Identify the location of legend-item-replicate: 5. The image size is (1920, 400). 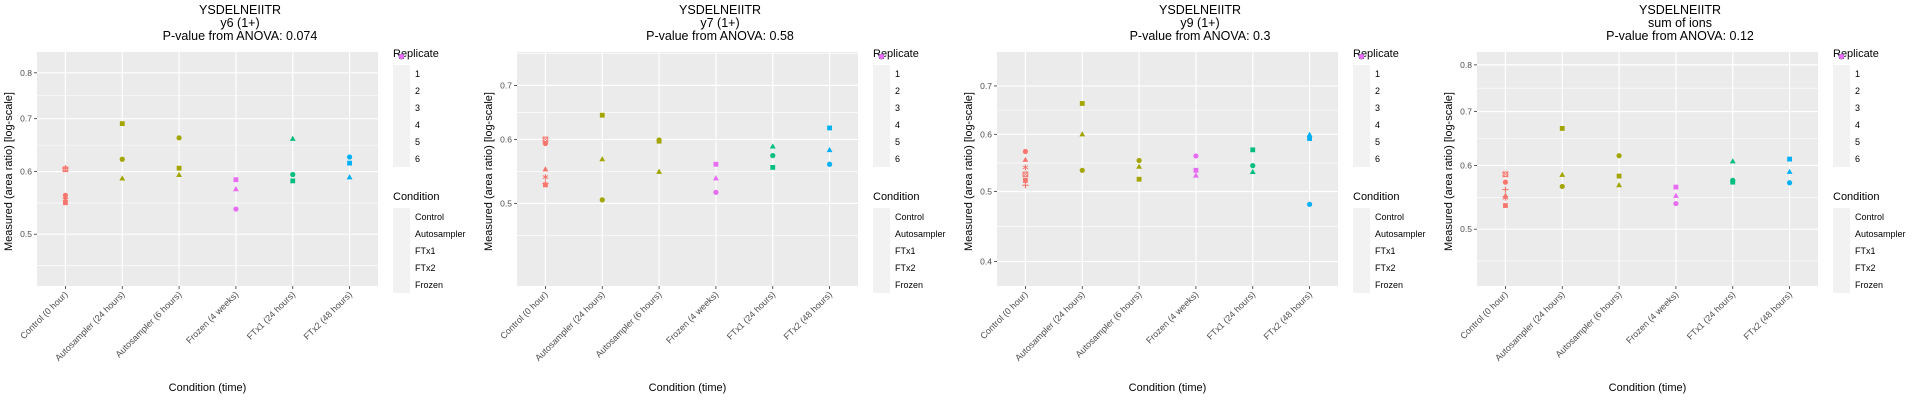
(1876, 102).